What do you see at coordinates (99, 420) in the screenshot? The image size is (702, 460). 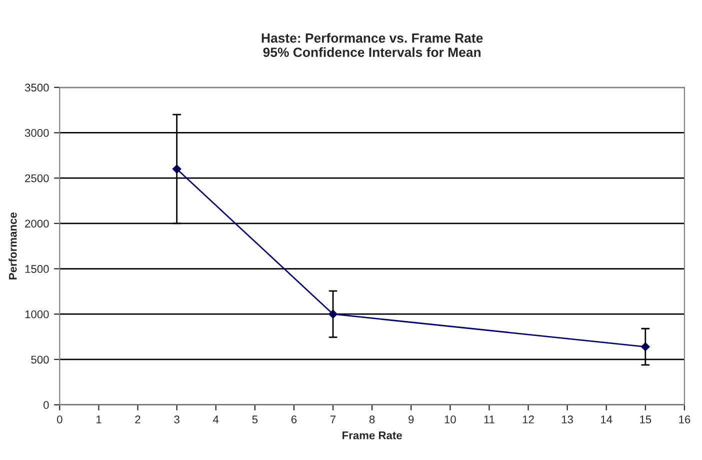 I see `x-tick-label: 1` at bounding box center [99, 420].